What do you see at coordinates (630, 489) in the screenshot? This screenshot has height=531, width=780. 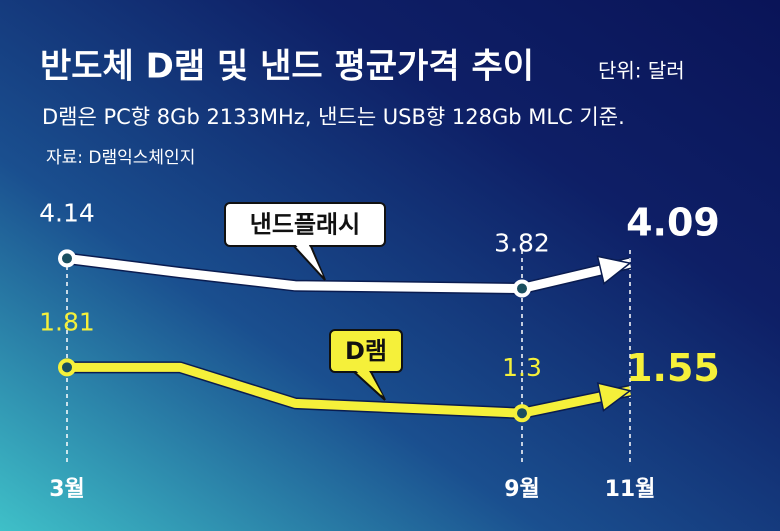 I see `x-tick-label: 11월` at bounding box center [630, 489].